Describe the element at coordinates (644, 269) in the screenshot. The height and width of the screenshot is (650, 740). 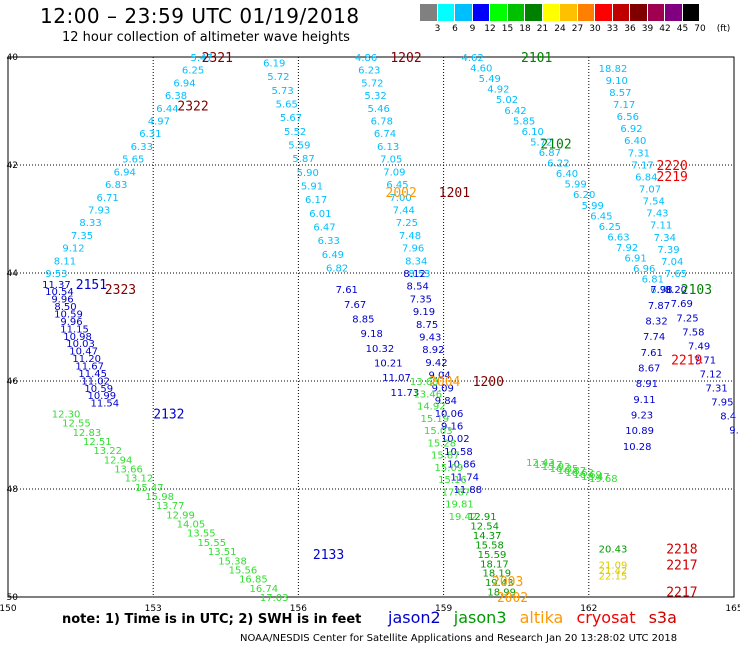
I see `wave-height-value: 6.96` at that location.